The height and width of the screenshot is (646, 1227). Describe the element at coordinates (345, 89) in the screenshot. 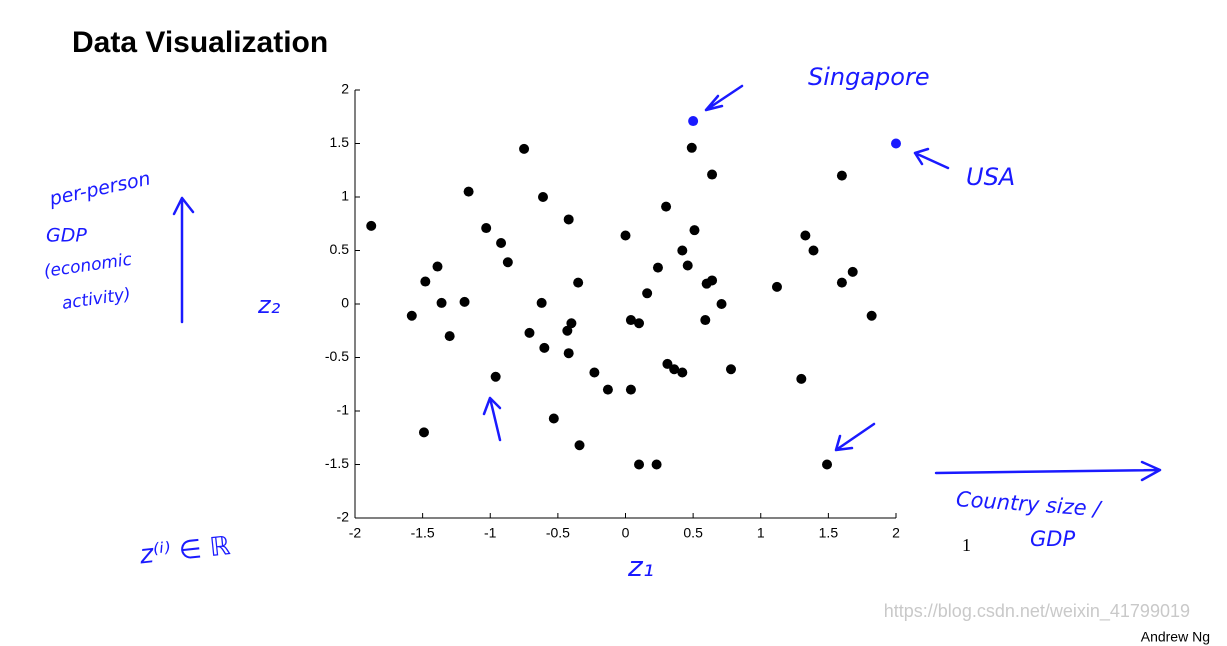

I see `y-tick-label: 2` at that location.